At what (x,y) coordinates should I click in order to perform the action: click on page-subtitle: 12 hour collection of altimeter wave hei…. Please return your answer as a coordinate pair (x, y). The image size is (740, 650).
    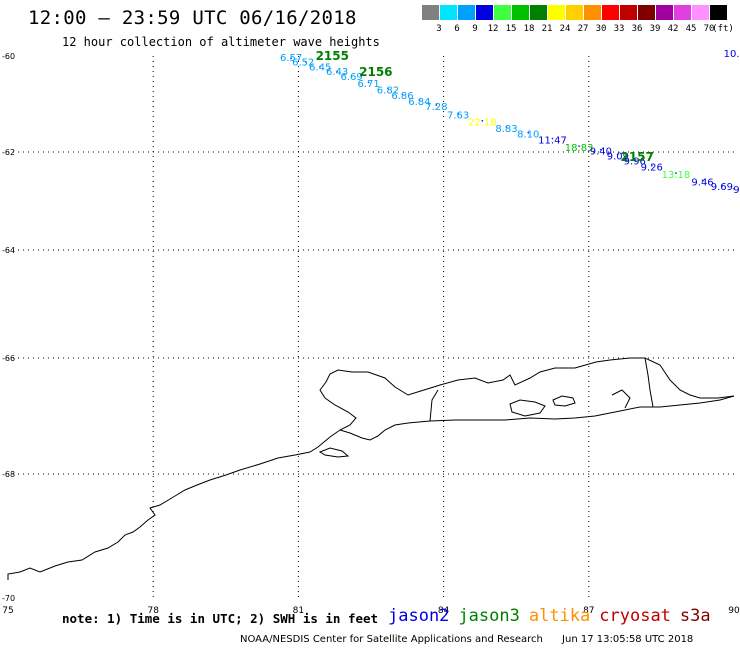
    Looking at the image, I should click on (221, 42).